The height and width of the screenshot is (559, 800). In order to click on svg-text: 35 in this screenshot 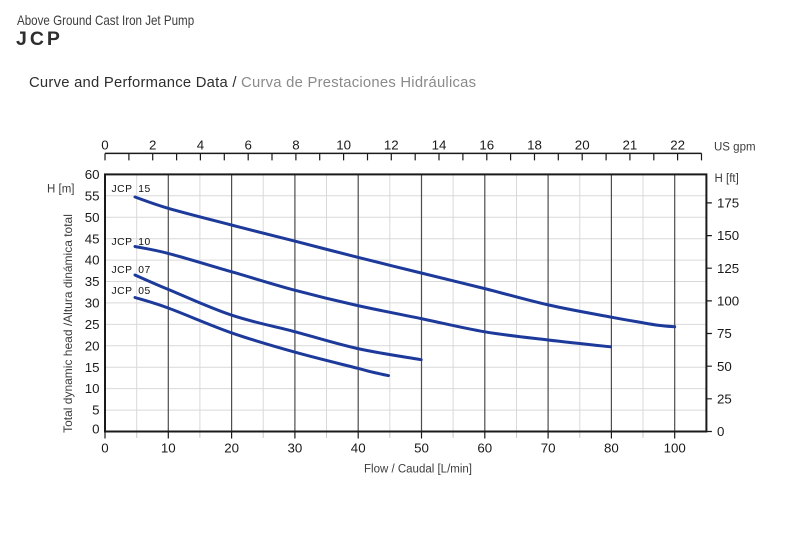, I will do `click(92, 281)`.